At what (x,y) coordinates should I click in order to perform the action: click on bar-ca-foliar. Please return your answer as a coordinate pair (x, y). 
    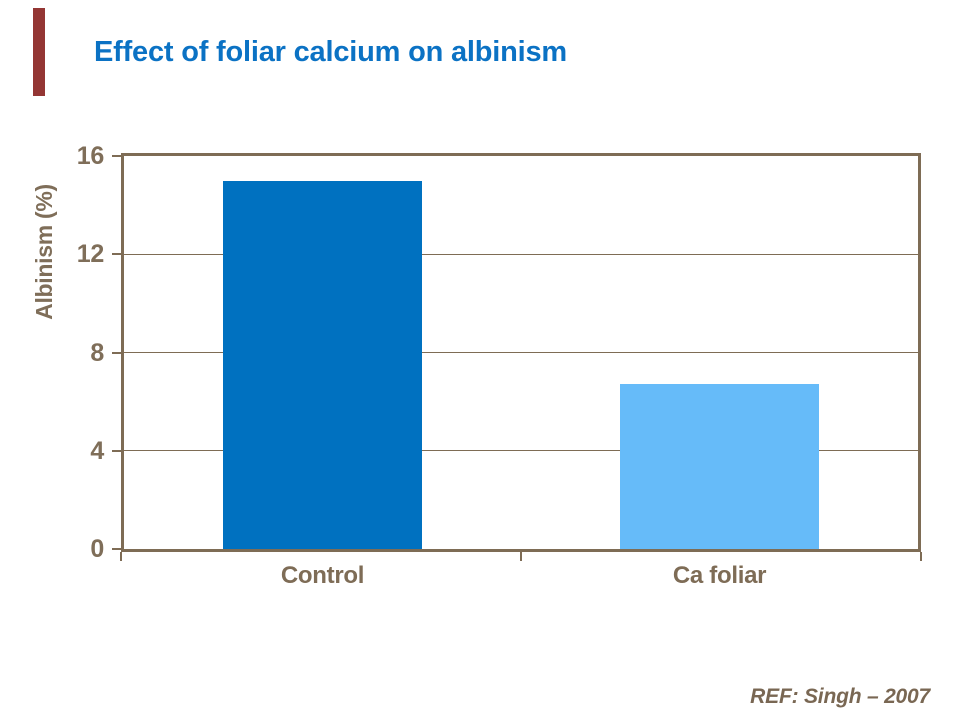
    Looking at the image, I should click on (719, 466).